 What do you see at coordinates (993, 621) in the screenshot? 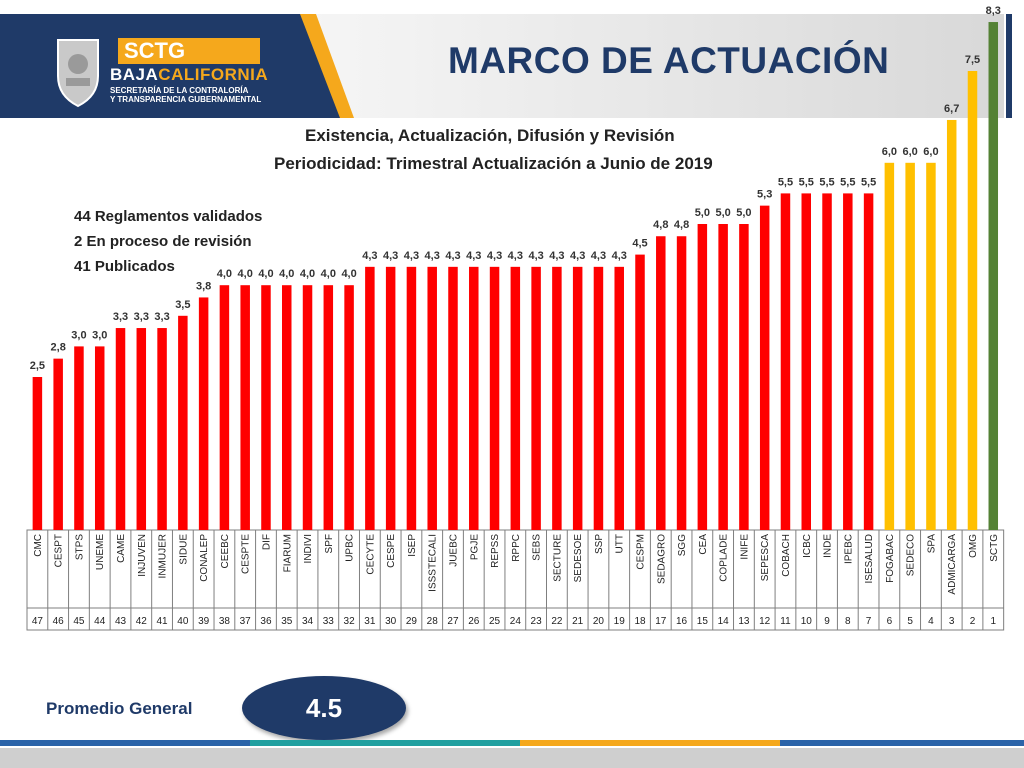
I see `rank-label: 1` at bounding box center [993, 621].